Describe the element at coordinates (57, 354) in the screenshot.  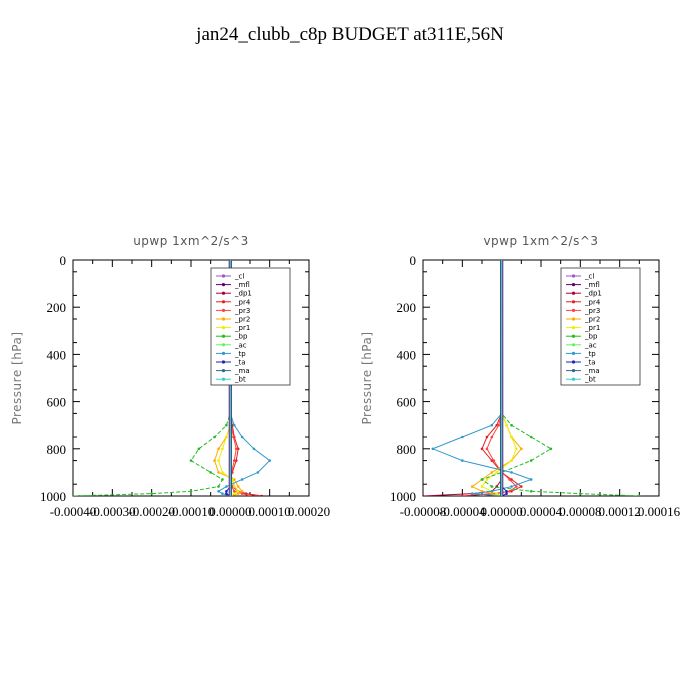
I see `y-tick-label: 400` at that location.